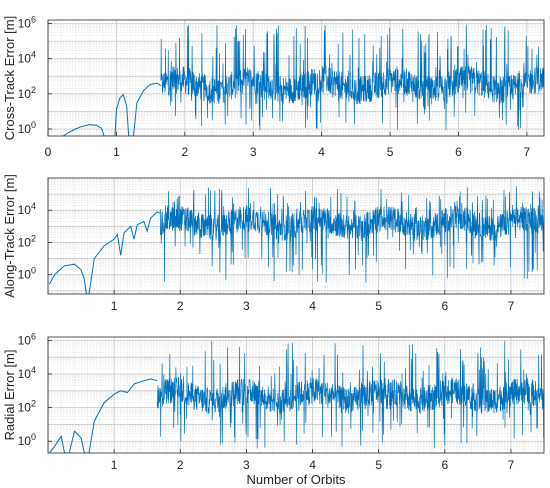  I want to click on x-tick-label: 0, so click(48, 152).